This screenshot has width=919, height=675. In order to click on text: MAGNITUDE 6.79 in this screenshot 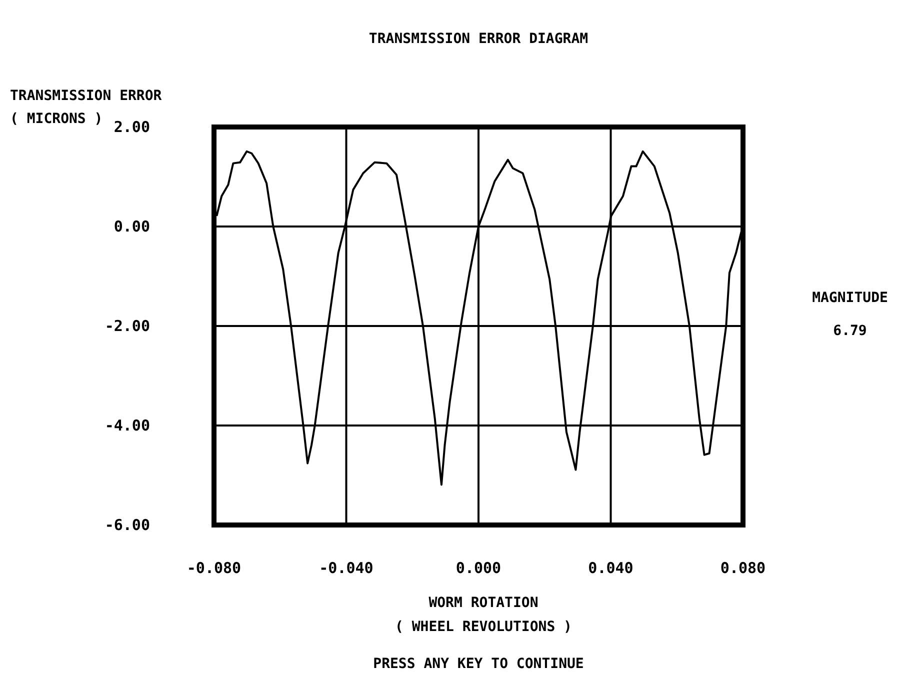, I will do `click(850, 314)`.